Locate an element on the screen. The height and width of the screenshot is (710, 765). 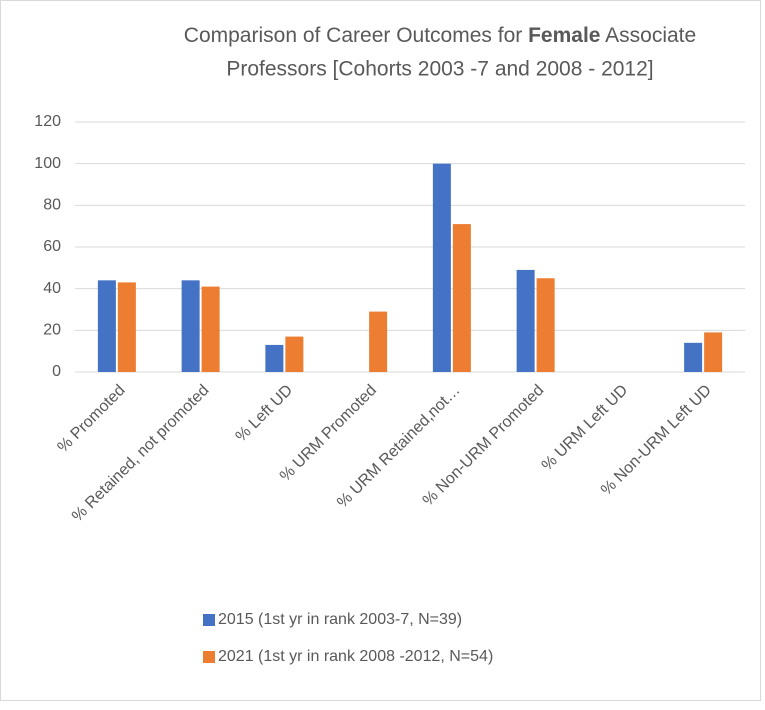
title-part: Female is located at coordinates (564, 35).